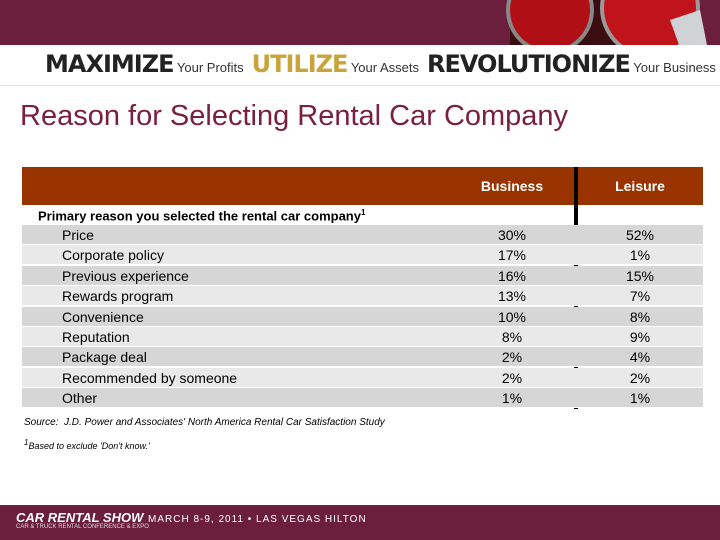  What do you see at coordinates (41, 422) in the screenshot?
I see `source-label: Source:` at bounding box center [41, 422].